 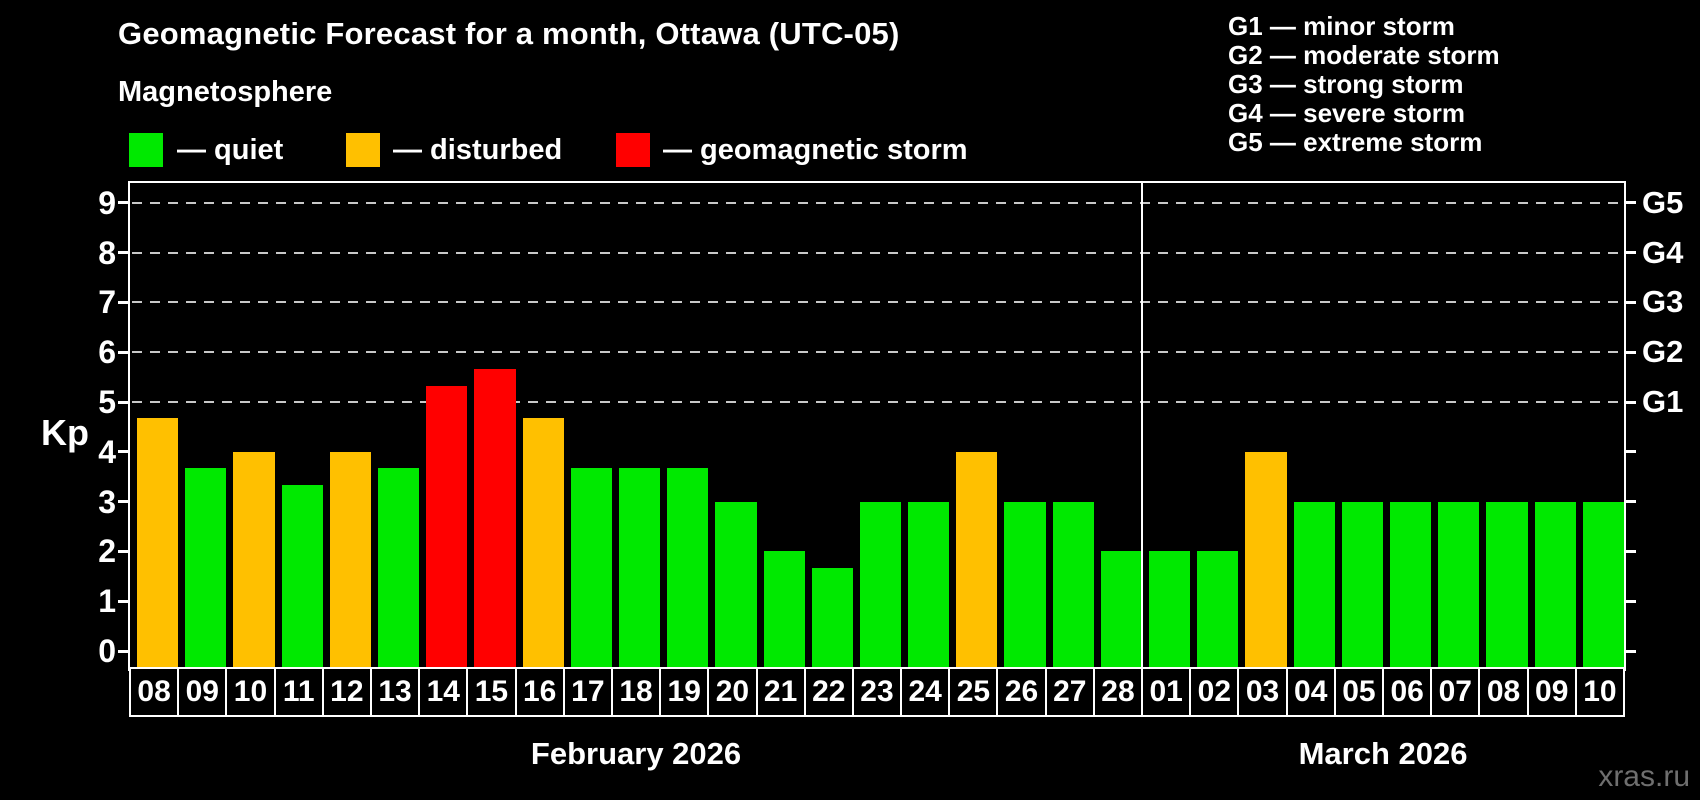 What do you see at coordinates (587, 692) in the screenshot?
I see `day-label-february-17: 17` at bounding box center [587, 692].